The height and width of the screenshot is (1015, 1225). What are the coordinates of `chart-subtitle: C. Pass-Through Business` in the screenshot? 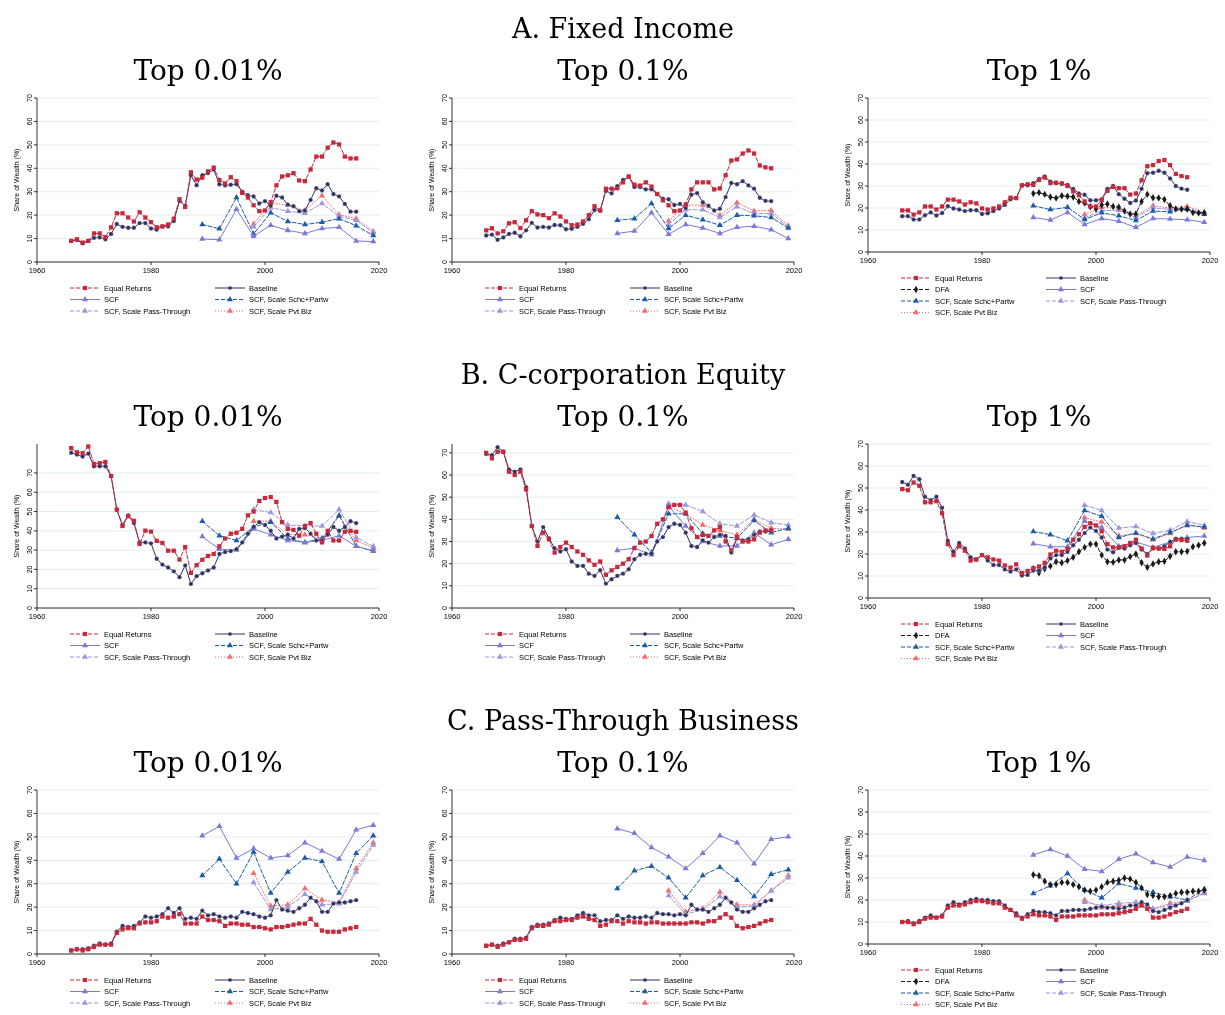 It's located at (623, 720).